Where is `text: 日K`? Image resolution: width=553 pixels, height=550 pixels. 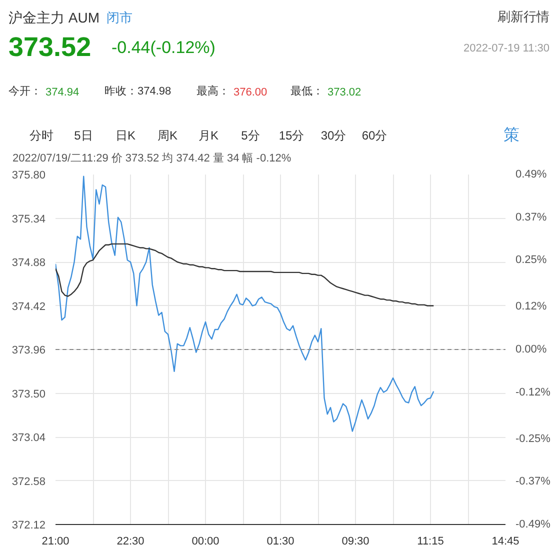 text: 日K is located at coordinates (126, 135).